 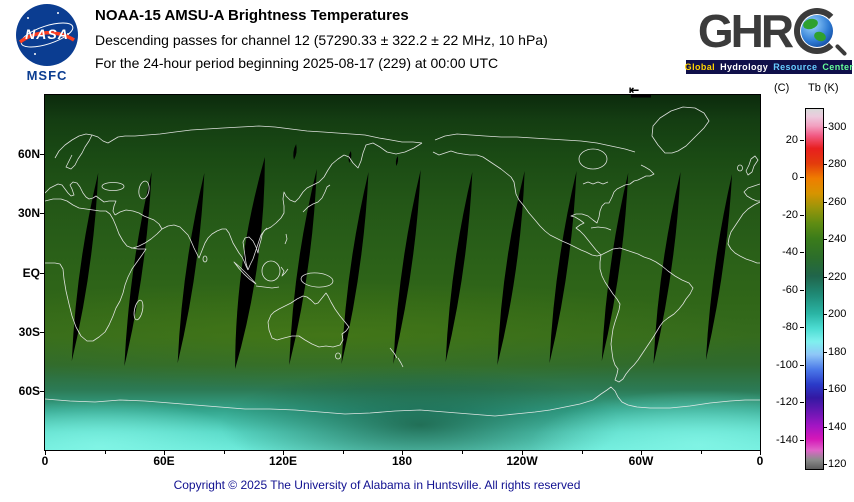 I want to click on coastline-malay, so click(x=255, y=249).